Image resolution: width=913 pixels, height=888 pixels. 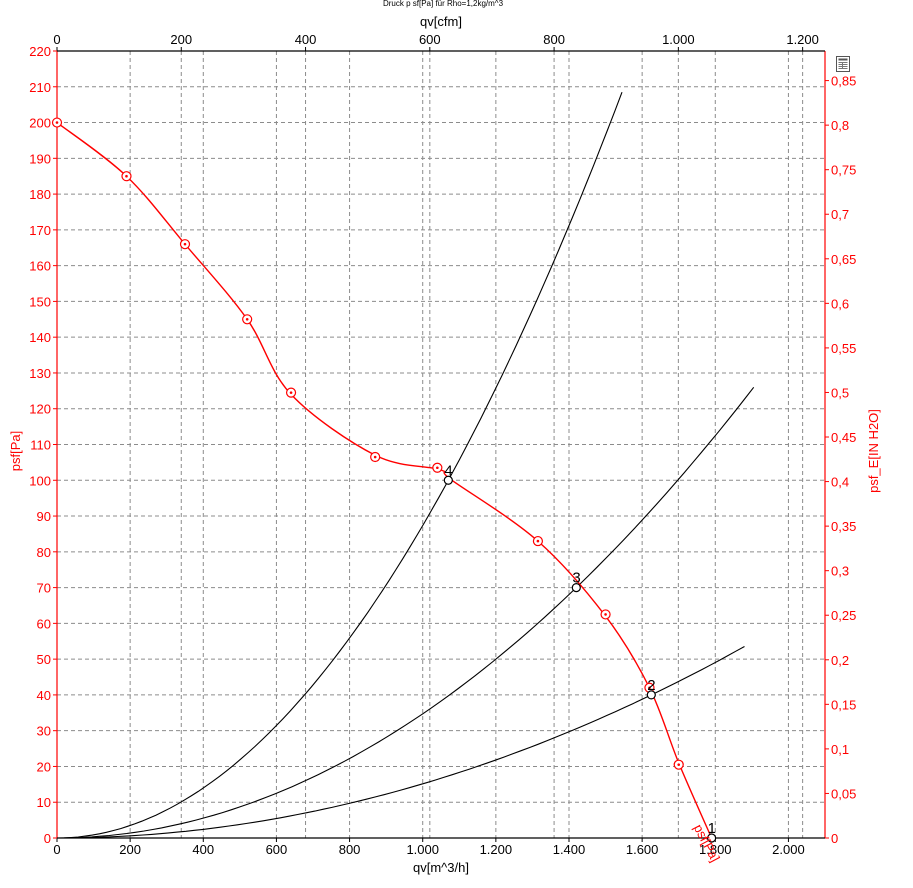 What do you see at coordinates (496, 849) in the screenshot?
I see `x-tick-label: 1.200` at bounding box center [496, 849].